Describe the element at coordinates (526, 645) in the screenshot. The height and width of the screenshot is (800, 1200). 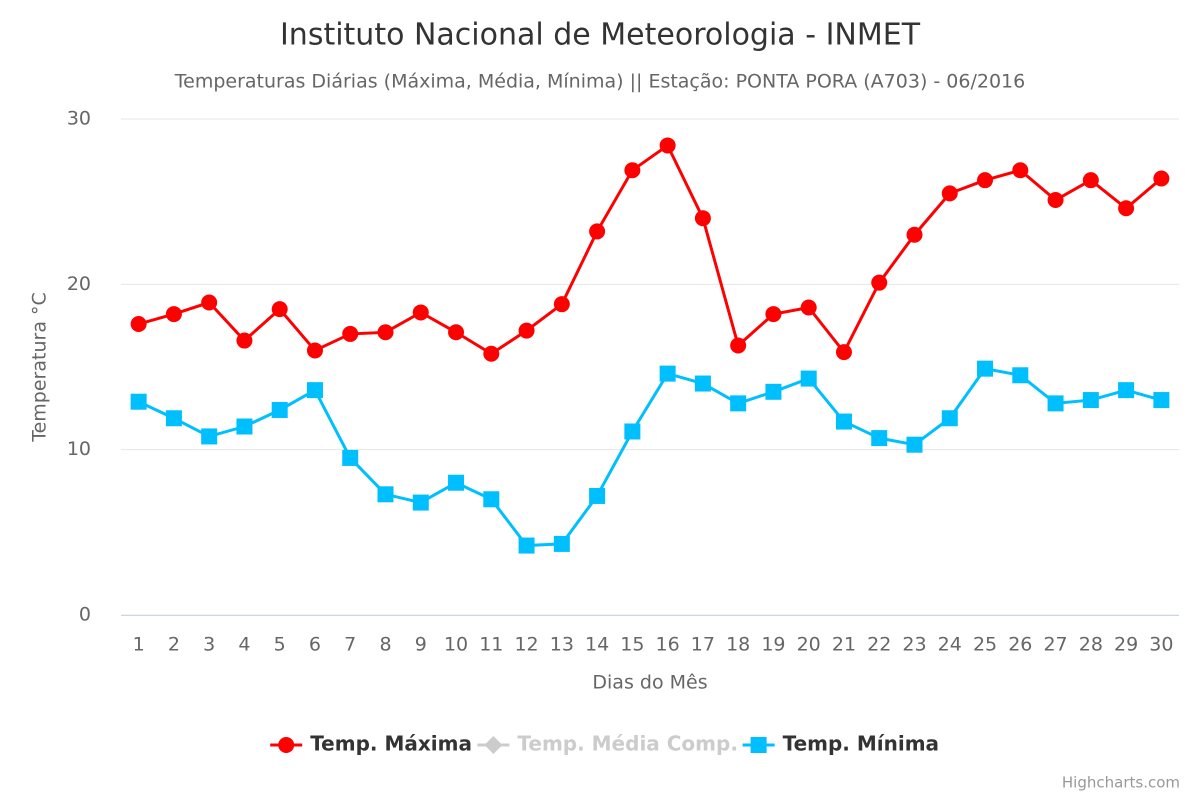
I see `x-tick-label: 12` at that location.